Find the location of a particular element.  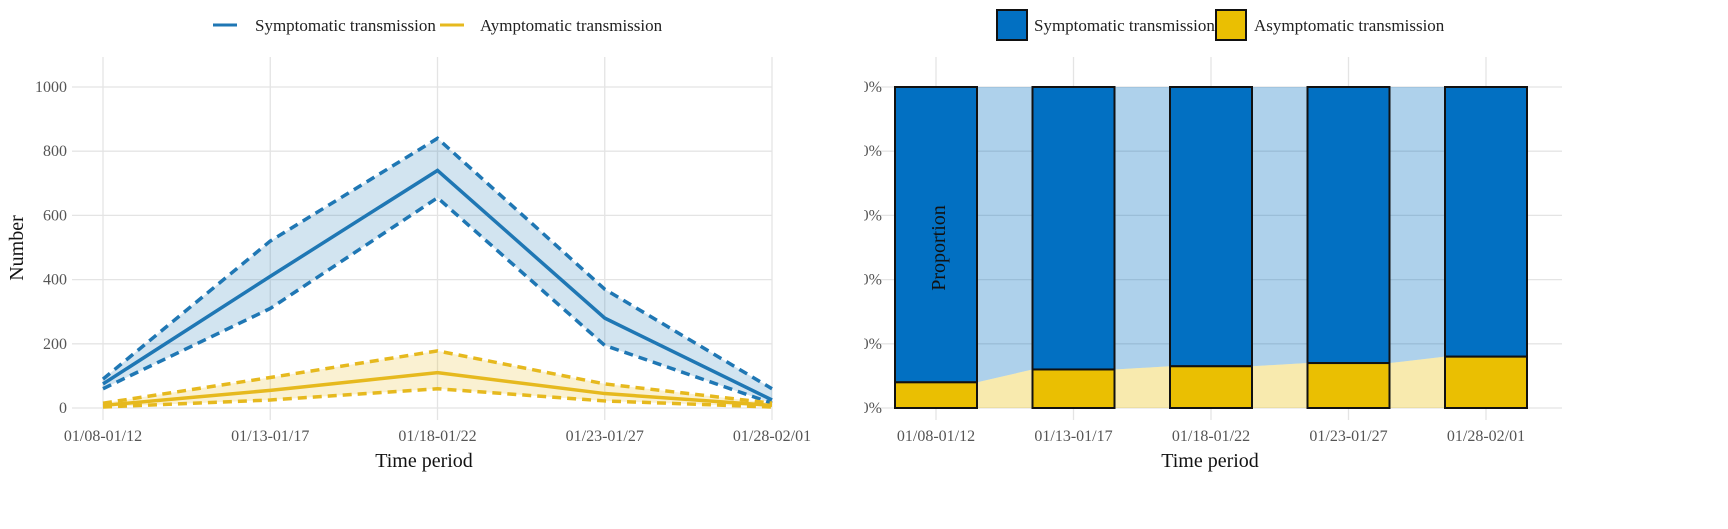

y-tick-label: 400 is located at coordinates (55, 280).